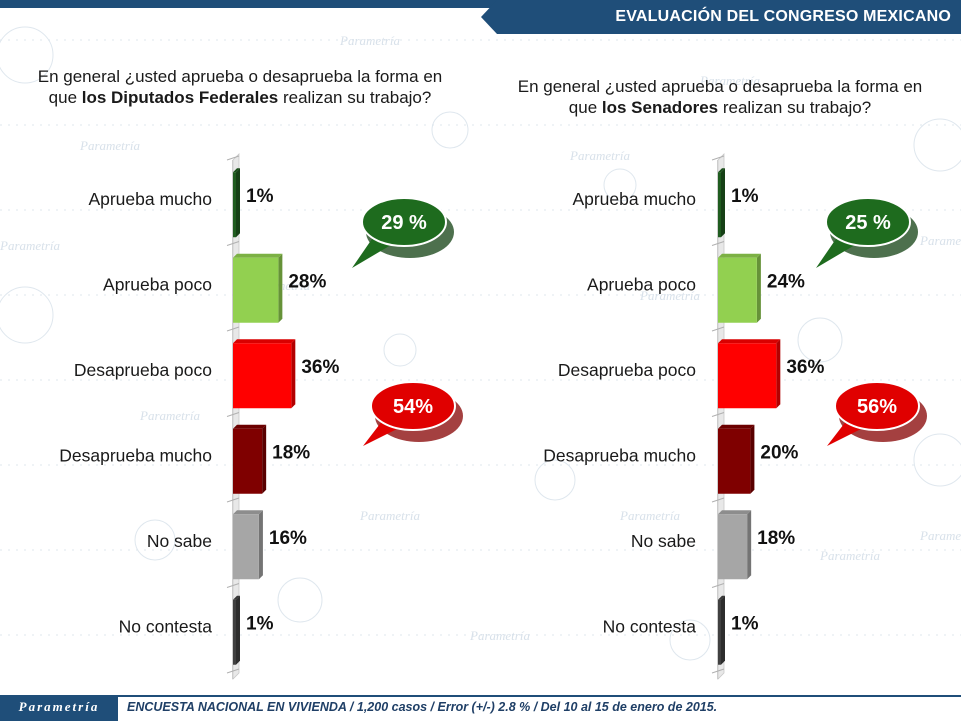  What do you see at coordinates (877, 407) in the screenshot?
I see `callout-disapprove-senadores-label: 56%` at bounding box center [877, 407].